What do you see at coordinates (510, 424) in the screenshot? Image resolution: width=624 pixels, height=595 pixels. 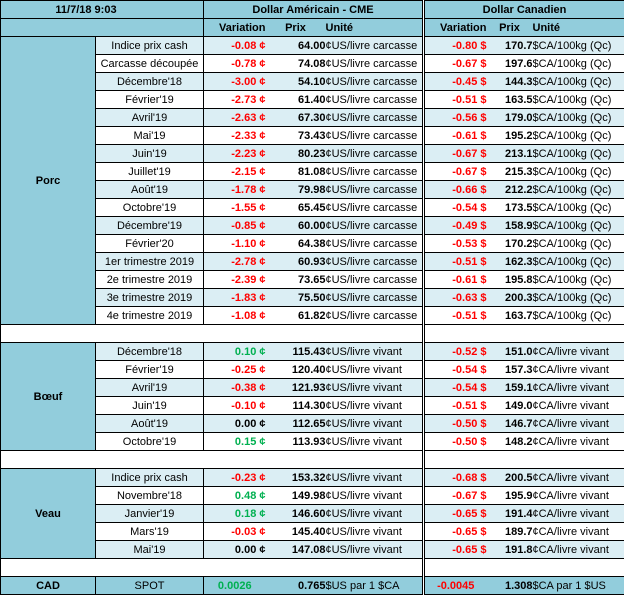 I see `cad-prix: 146.7` at bounding box center [510, 424].